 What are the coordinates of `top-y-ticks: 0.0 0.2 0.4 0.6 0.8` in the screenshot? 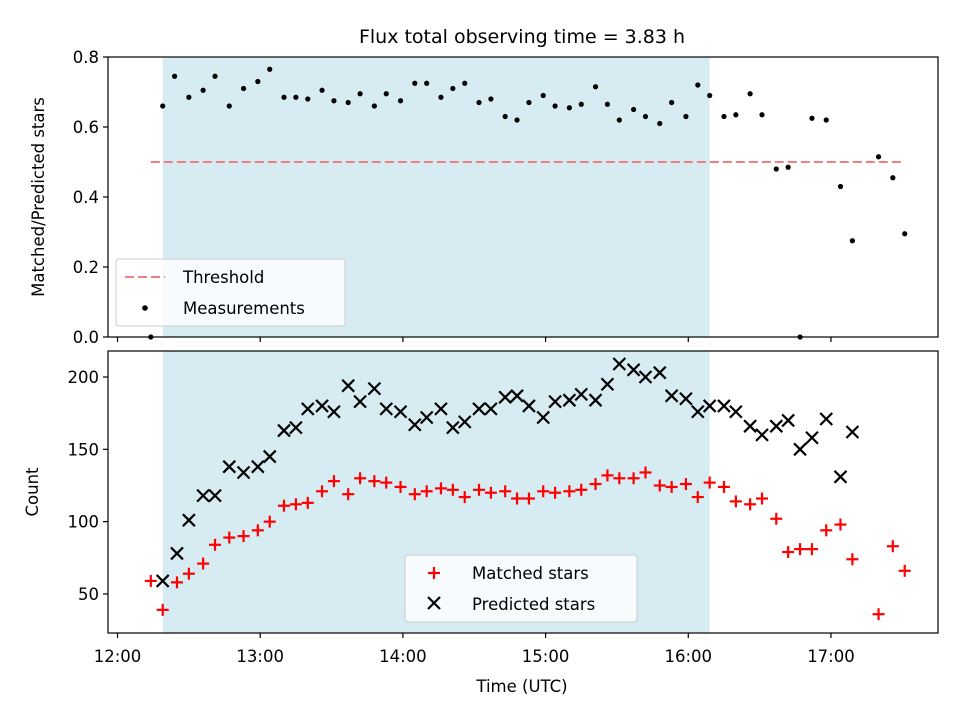 It's located at (90, 197).